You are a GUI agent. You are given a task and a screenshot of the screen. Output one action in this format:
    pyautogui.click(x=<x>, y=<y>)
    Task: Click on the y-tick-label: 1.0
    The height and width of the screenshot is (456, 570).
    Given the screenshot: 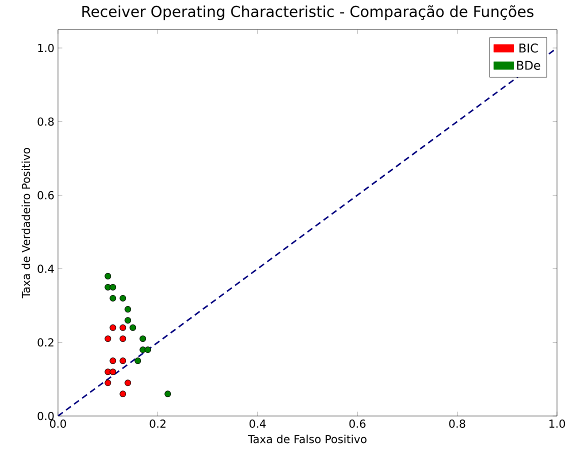 What is the action you would take?
    pyautogui.click(x=46, y=48)
    